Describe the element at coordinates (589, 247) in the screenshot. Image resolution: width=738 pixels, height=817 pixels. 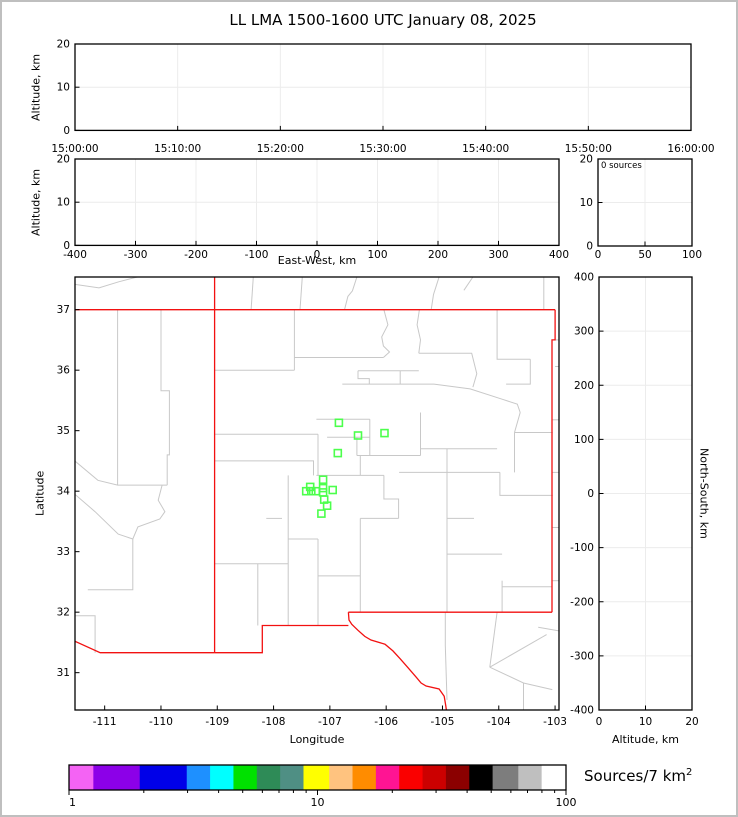
I see `stats-y-tick-label: 0` at that location.